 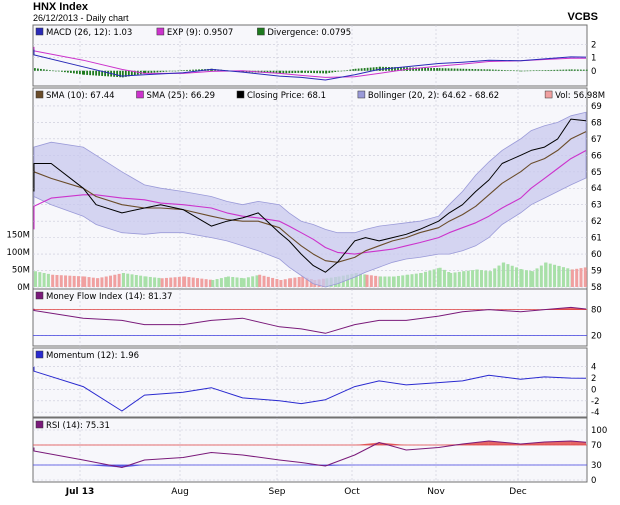 What do you see at coordinates (593, 72) in the screenshot?
I see `y-tick-label: 0` at bounding box center [593, 72].